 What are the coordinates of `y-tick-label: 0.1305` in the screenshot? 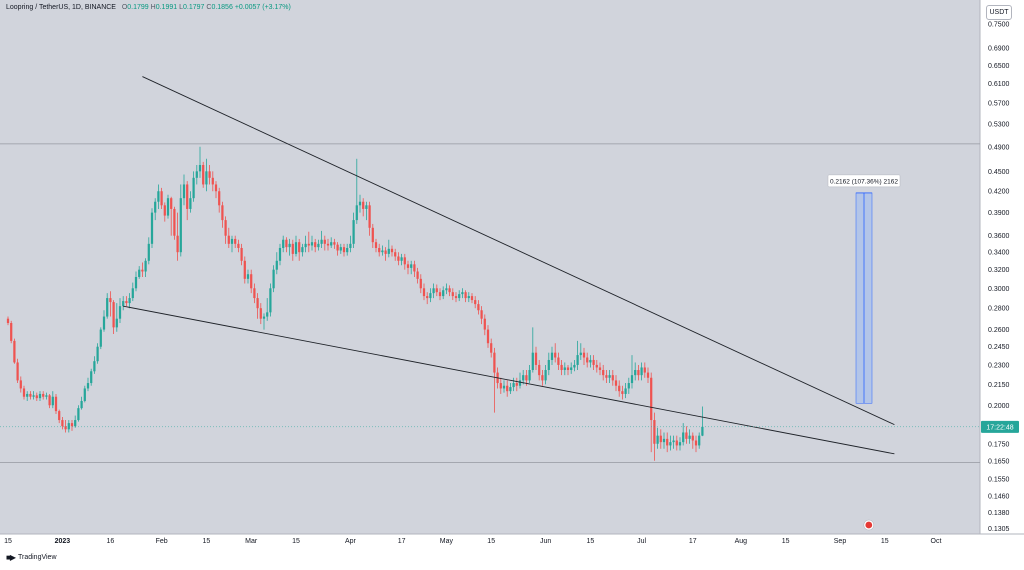 It's located at (999, 529).